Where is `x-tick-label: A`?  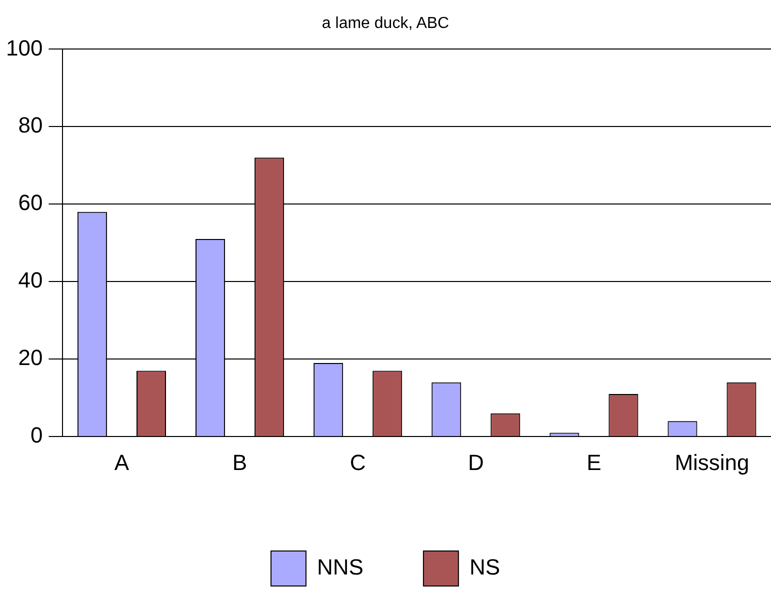 x-tick-label: A is located at coordinates (122, 462).